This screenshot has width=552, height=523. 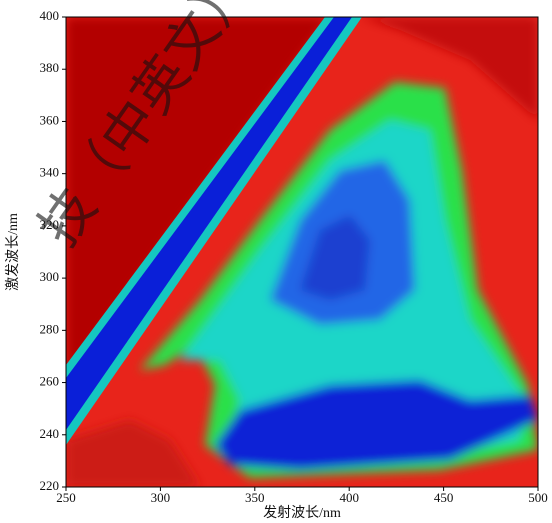 What do you see at coordinates (50, 172) in the screenshot?
I see `y-tick-label: 340` at bounding box center [50, 172].